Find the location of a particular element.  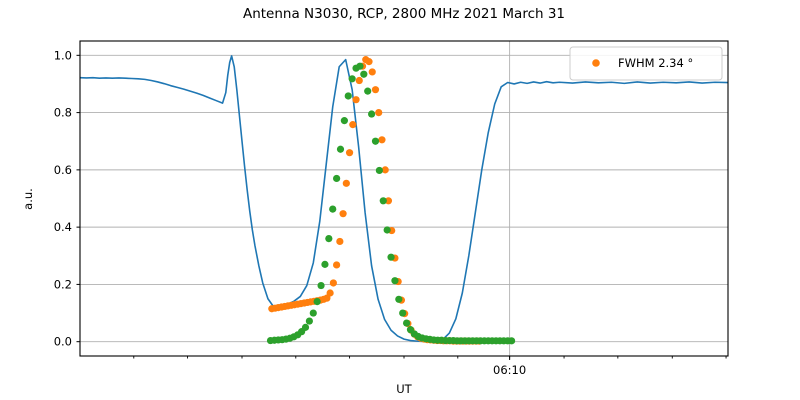

legend: FWHM 2.34 ° is located at coordinates (646, 63).